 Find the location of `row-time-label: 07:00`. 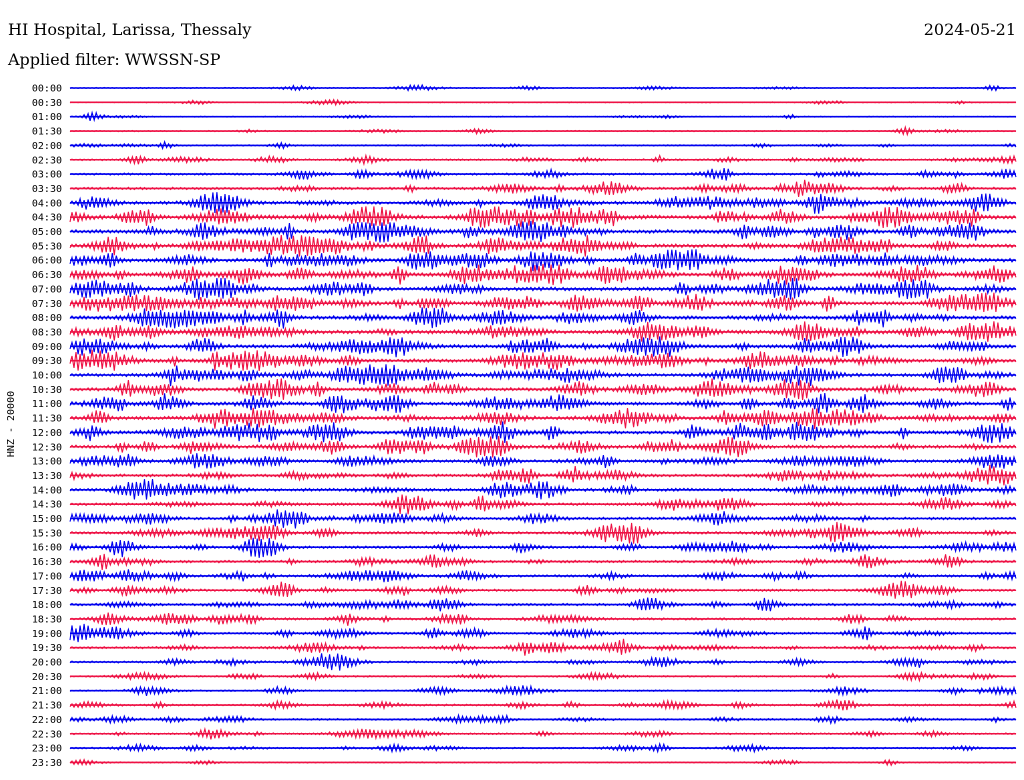

row-time-label: 07:00 is located at coordinates (47, 289).